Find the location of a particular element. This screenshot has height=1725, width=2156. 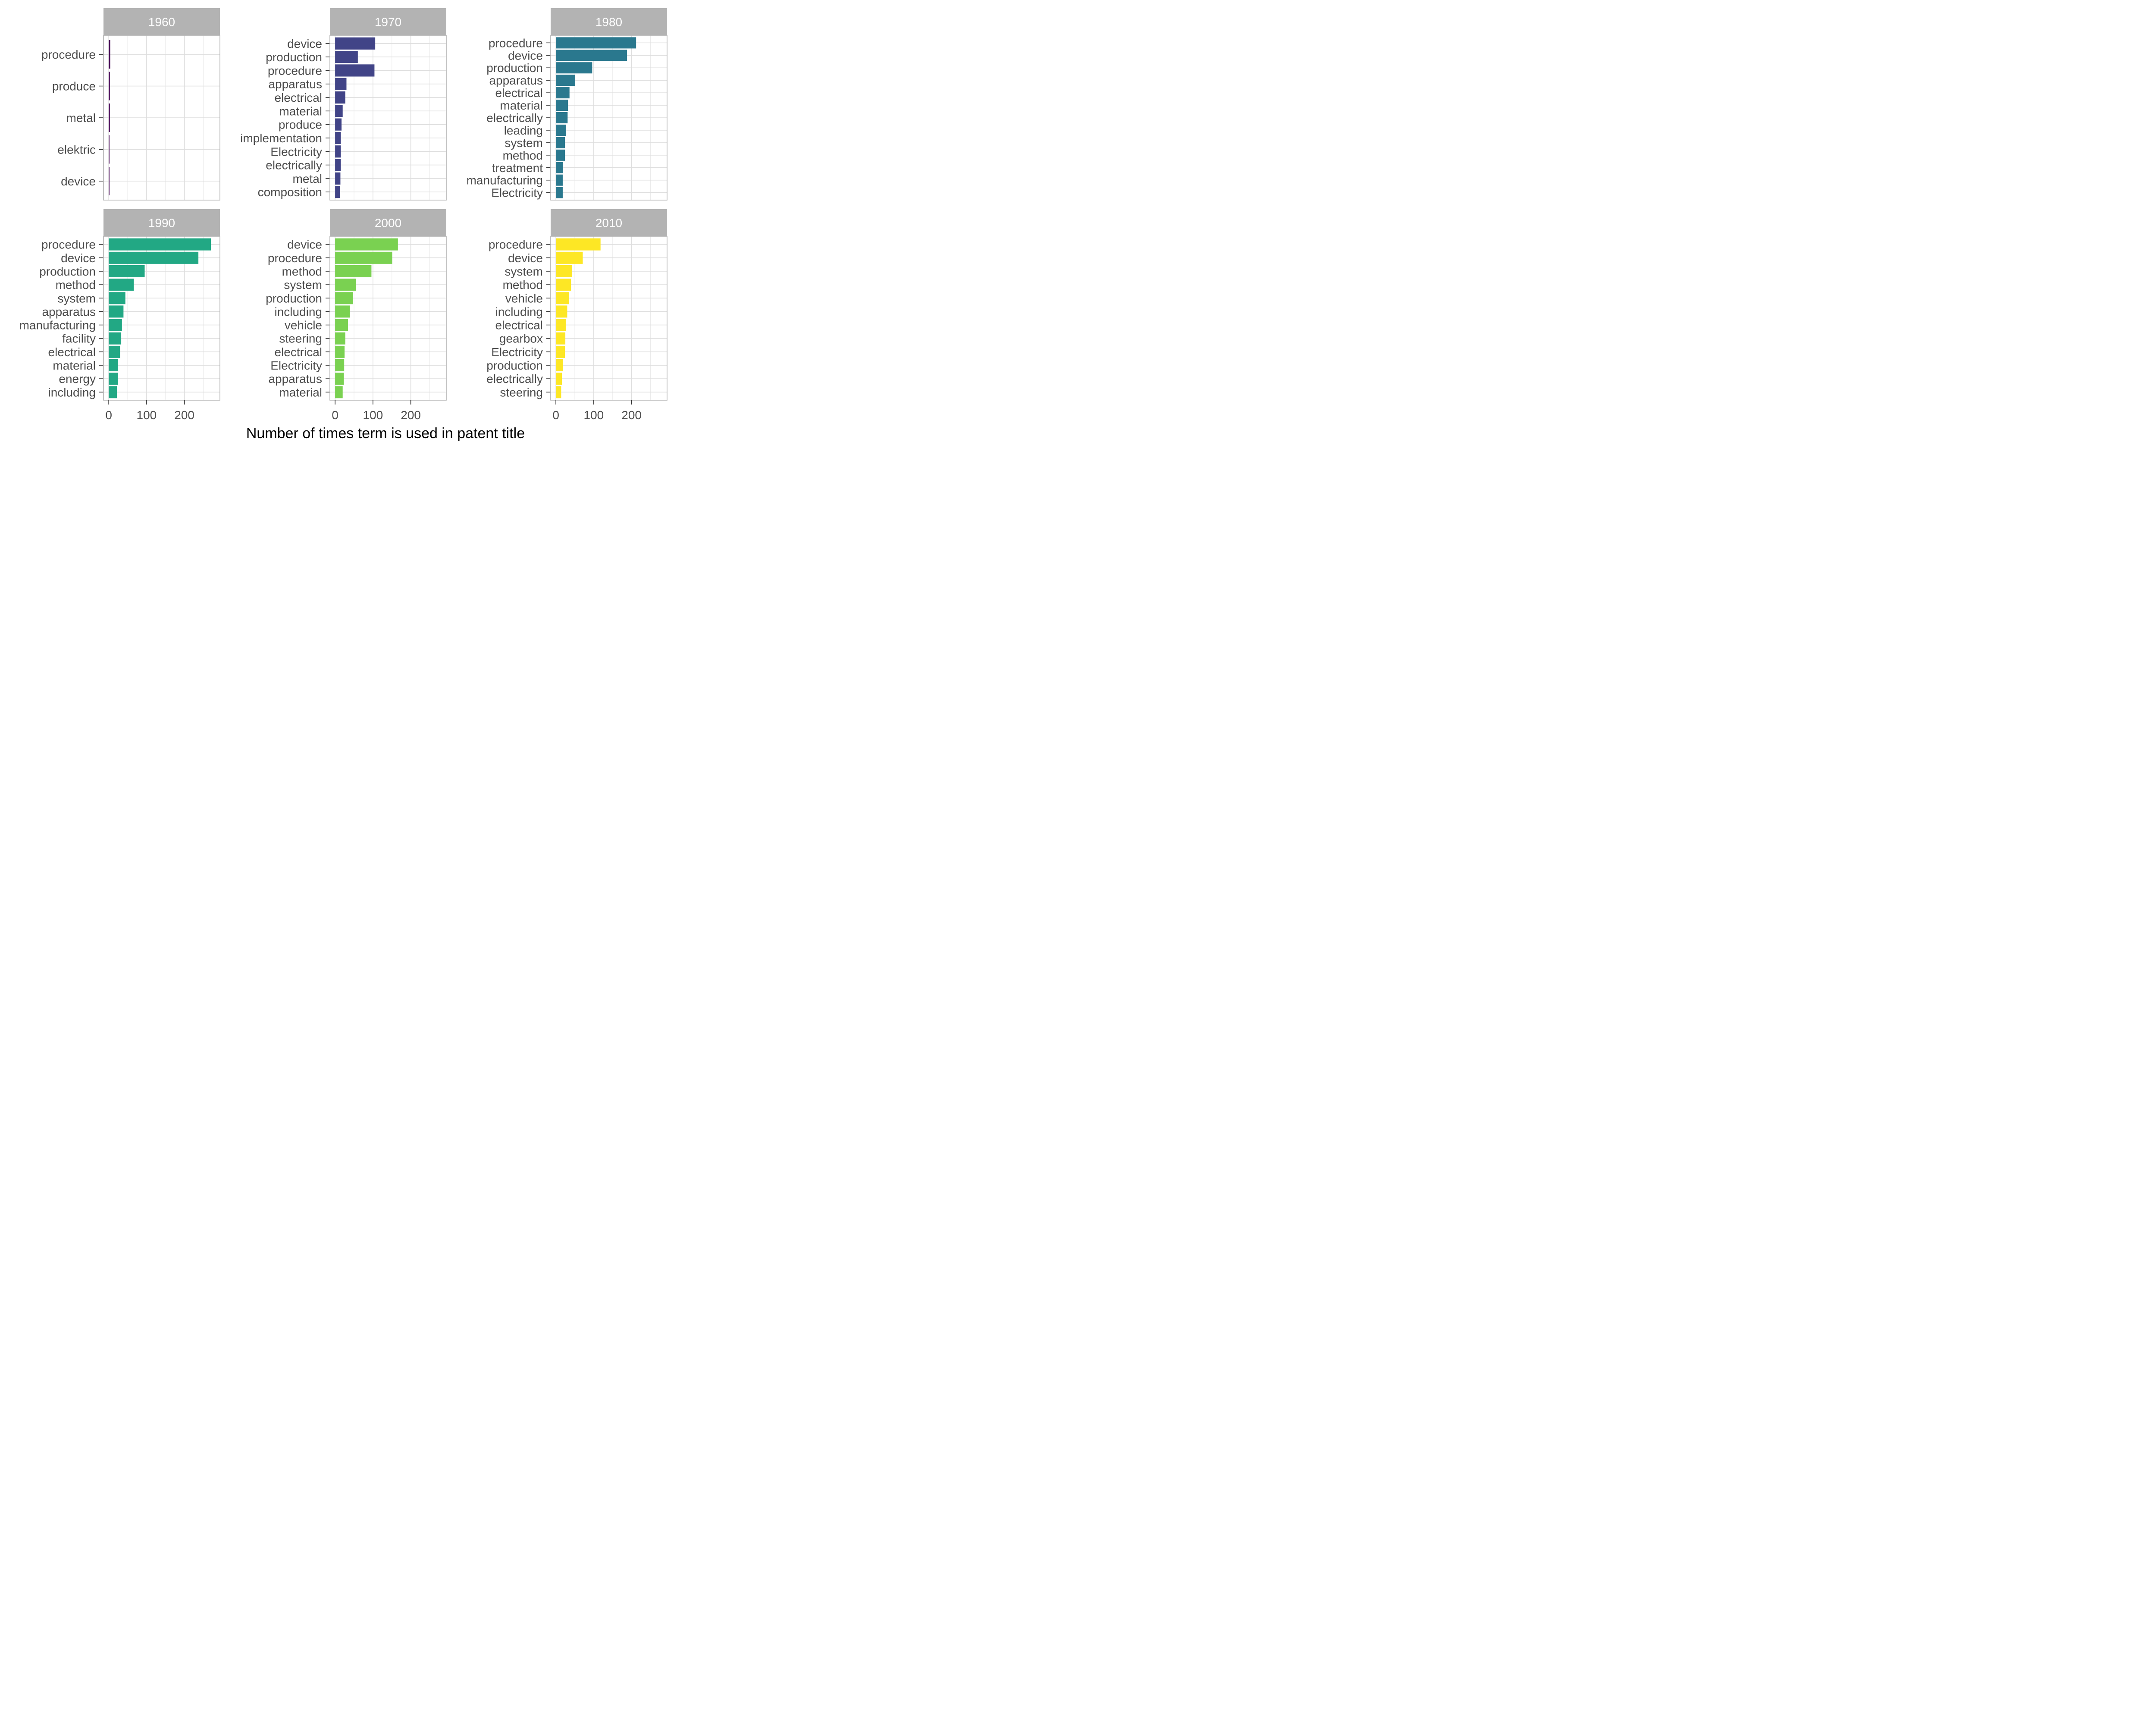

bar-vehicle is located at coordinates (562, 298).